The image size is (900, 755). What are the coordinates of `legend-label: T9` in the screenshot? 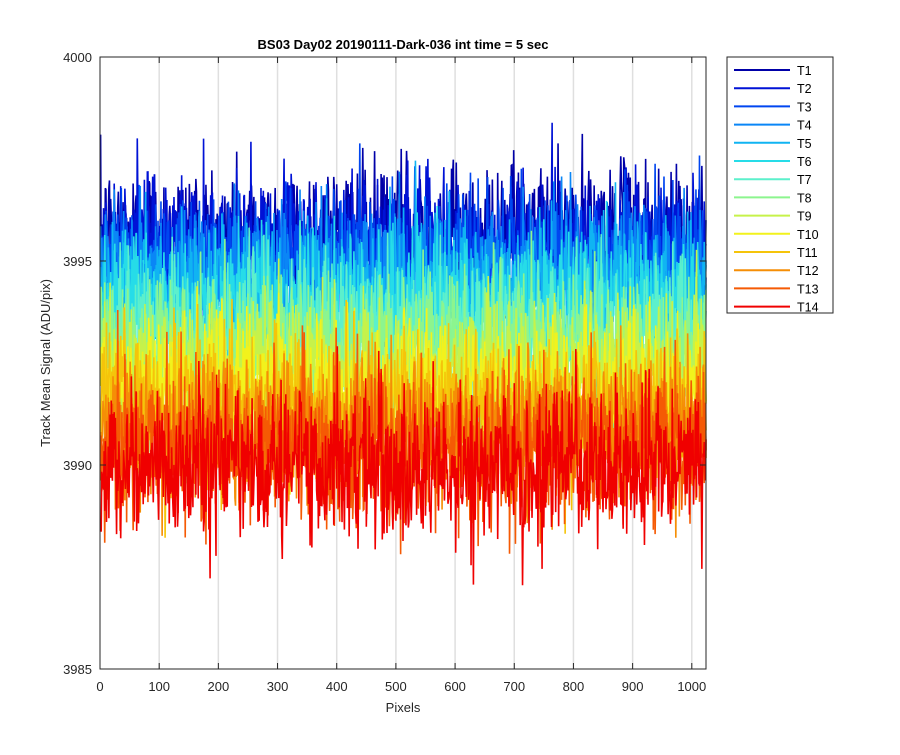 It's located at (804, 217).